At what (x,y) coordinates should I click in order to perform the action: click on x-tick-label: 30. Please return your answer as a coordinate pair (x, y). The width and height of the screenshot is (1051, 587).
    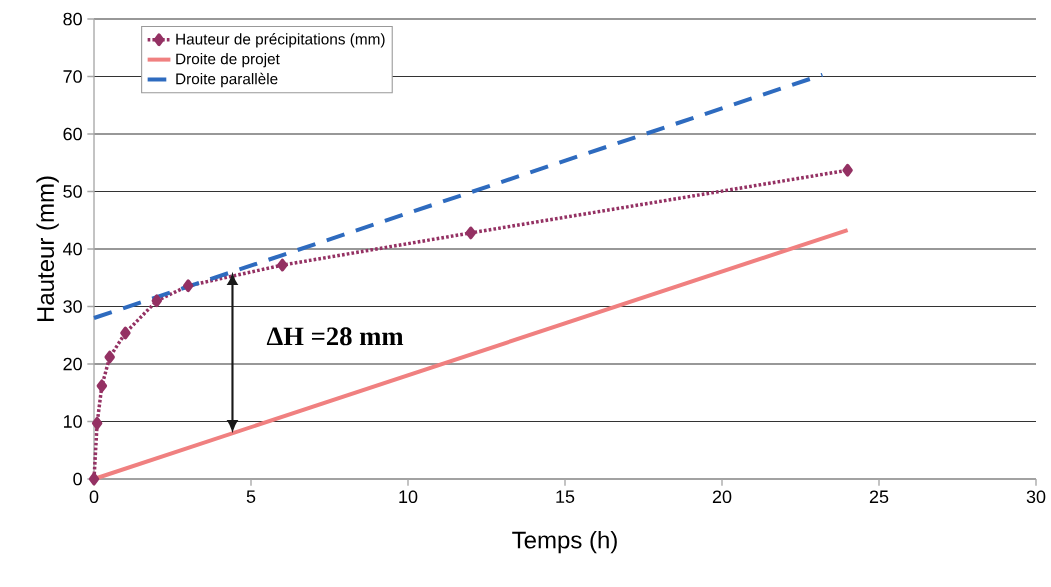
    Looking at the image, I should click on (1036, 497).